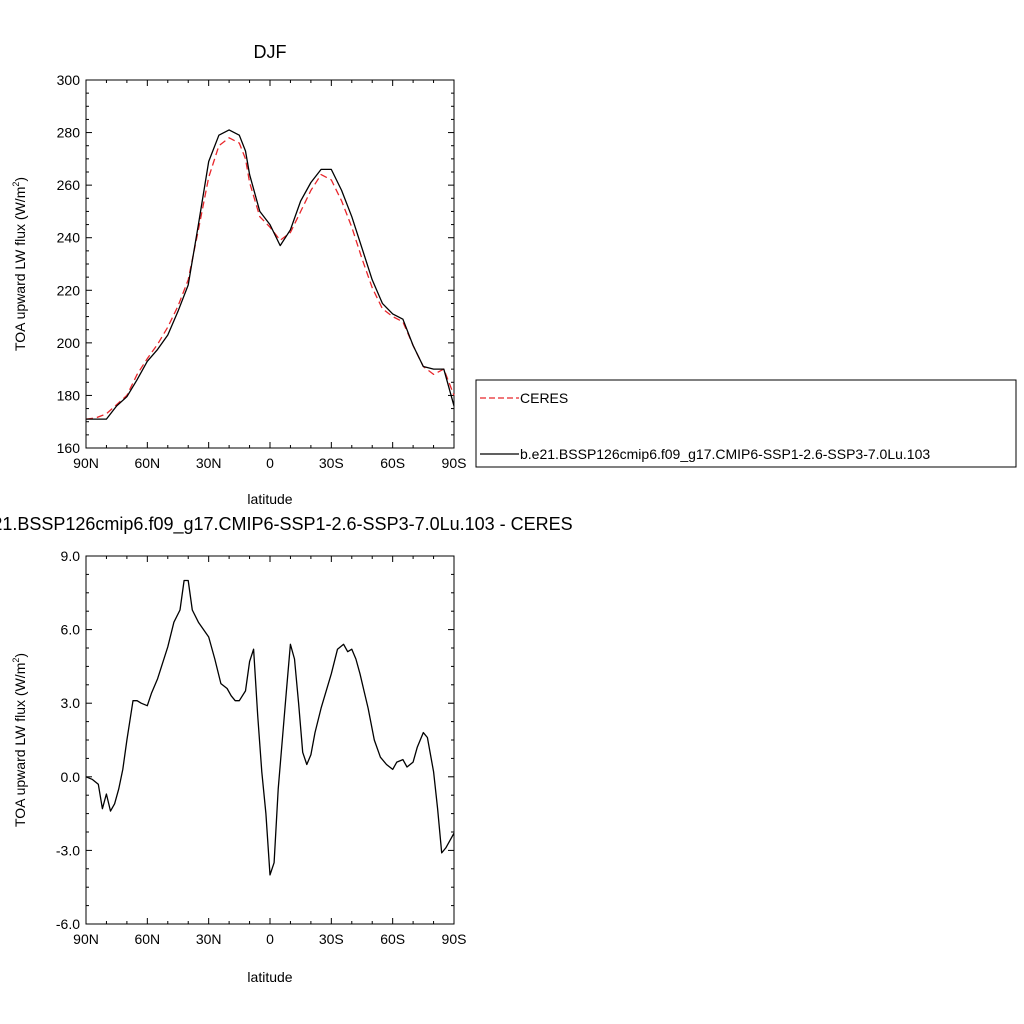  Describe the element at coordinates (544, 398) in the screenshot. I see `legend-label-ceres: CERES` at that location.